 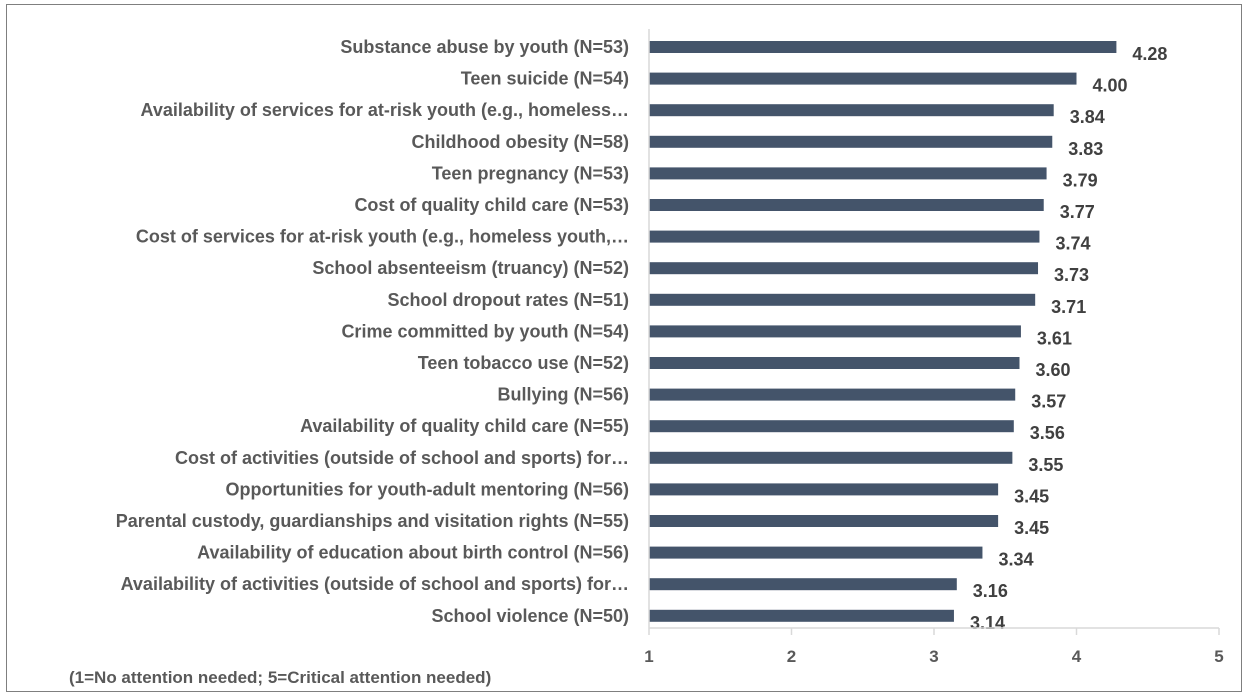 I want to click on category-label-7: School absenteeism (truancy) (N=52), so click(x=470, y=268).